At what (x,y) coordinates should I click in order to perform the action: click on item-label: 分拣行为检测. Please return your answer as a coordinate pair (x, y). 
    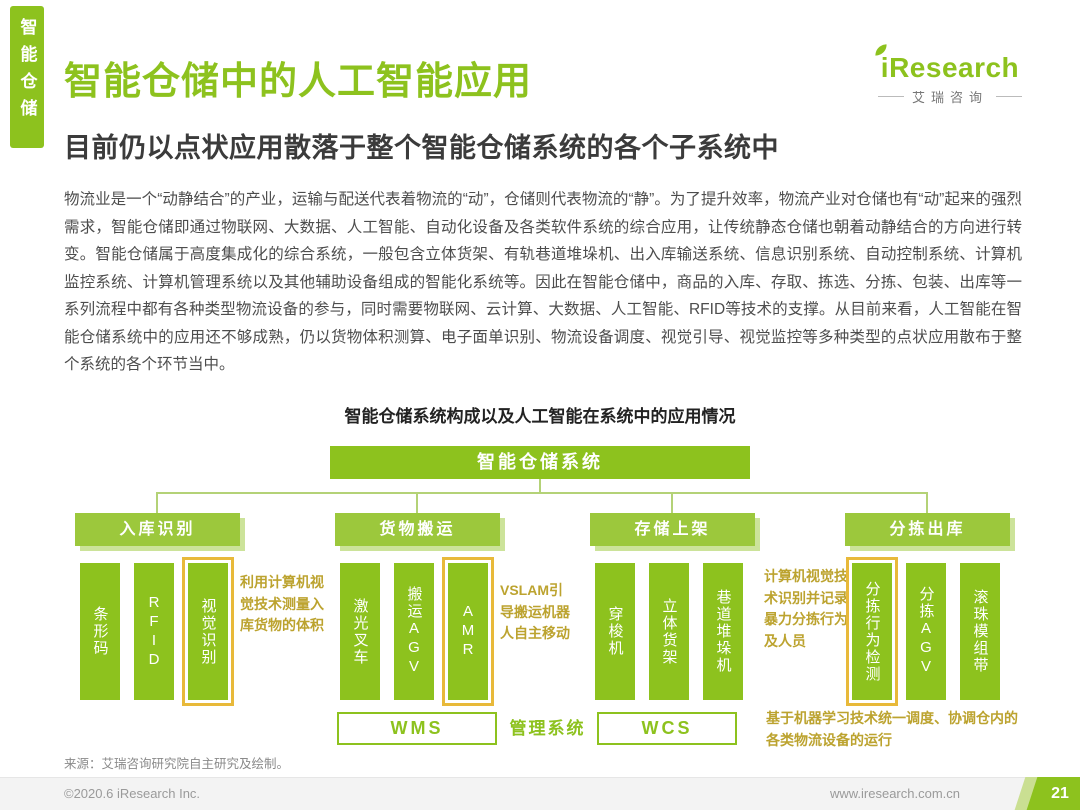
    Looking at the image, I should click on (872, 631).